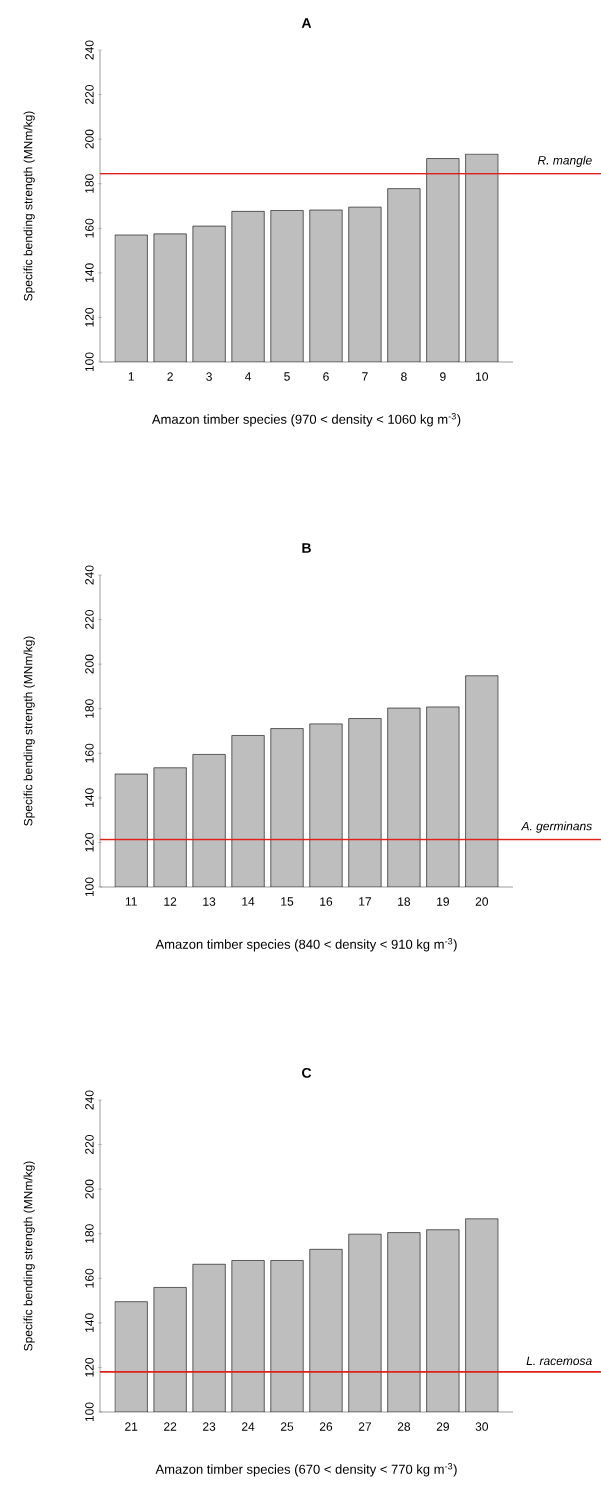  What do you see at coordinates (170, 376) in the screenshot?
I see `x-tick-label: 2` at bounding box center [170, 376].